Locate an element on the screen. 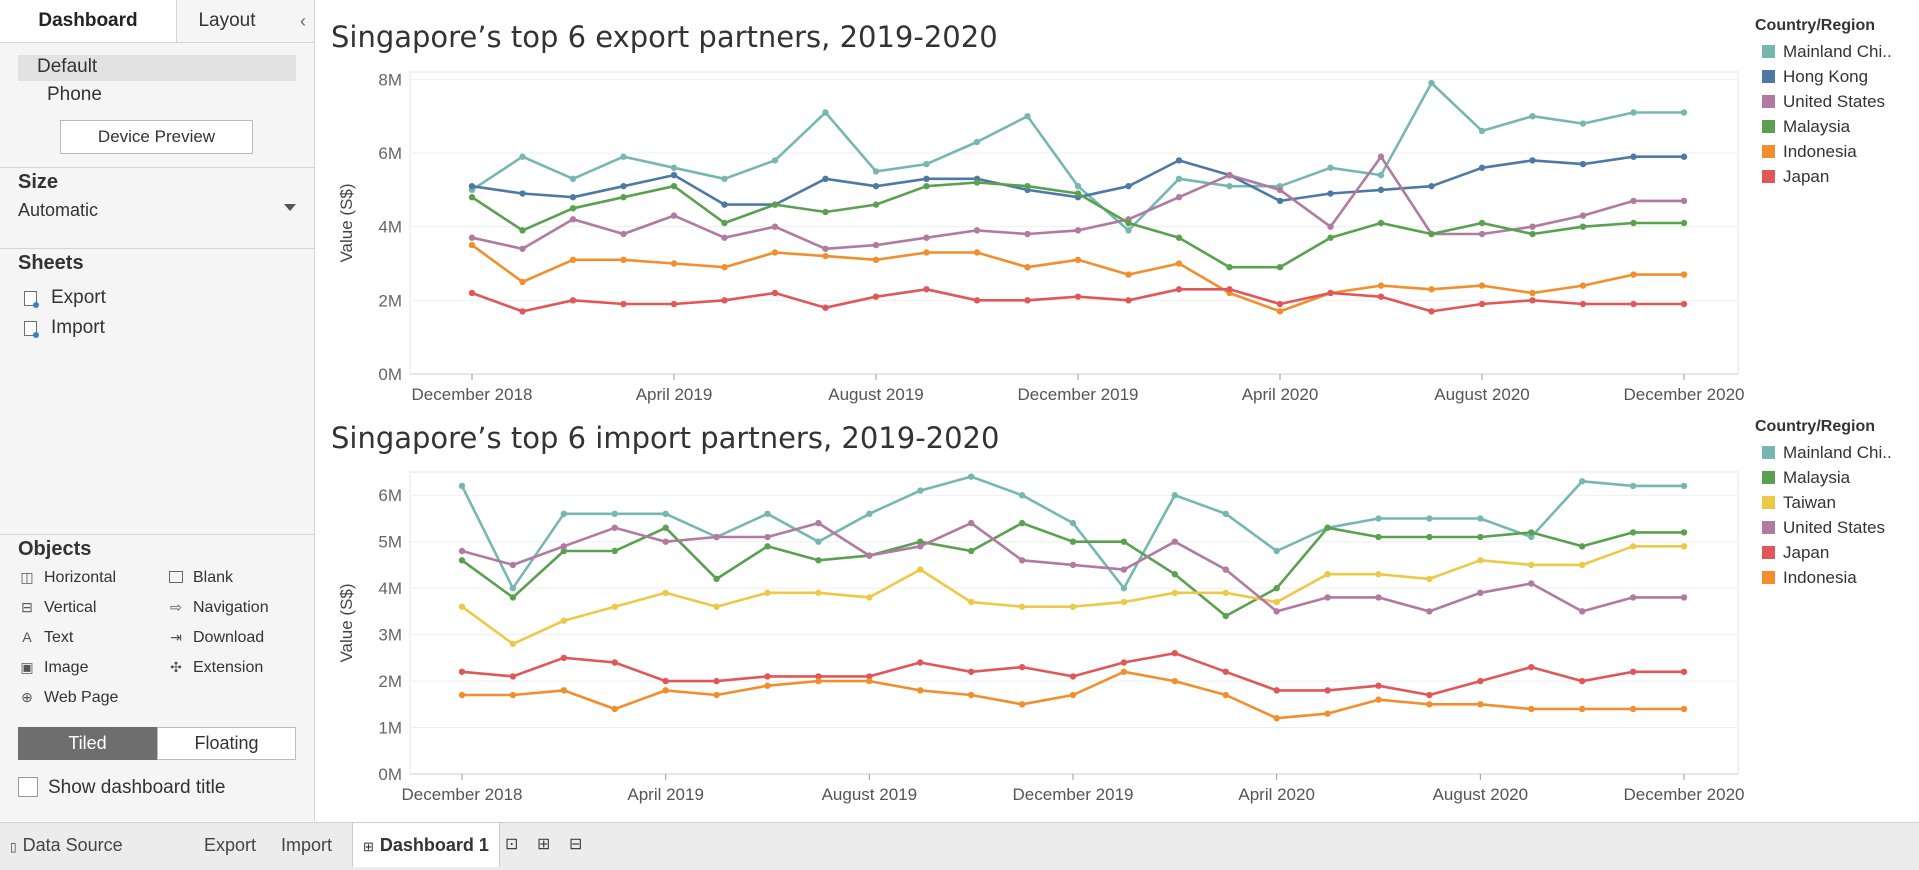 The width and height of the screenshot is (1919, 870). tab-dashboard-1: ⊞ Dashboard 1 is located at coordinates (426, 845).